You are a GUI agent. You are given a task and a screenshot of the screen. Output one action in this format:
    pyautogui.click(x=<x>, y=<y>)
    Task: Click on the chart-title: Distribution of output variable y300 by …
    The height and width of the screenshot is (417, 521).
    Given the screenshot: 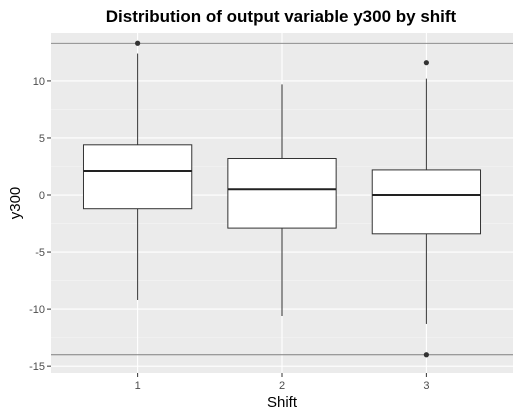 What is the action you would take?
    pyautogui.click(x=281, y=16)
    